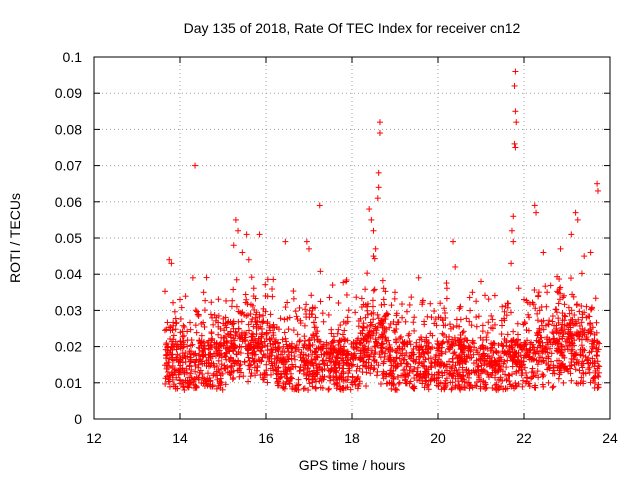  Describe the element at coordinates (68, 129) in the screenshot. I see `y-tick-label: 0.08` at that location.